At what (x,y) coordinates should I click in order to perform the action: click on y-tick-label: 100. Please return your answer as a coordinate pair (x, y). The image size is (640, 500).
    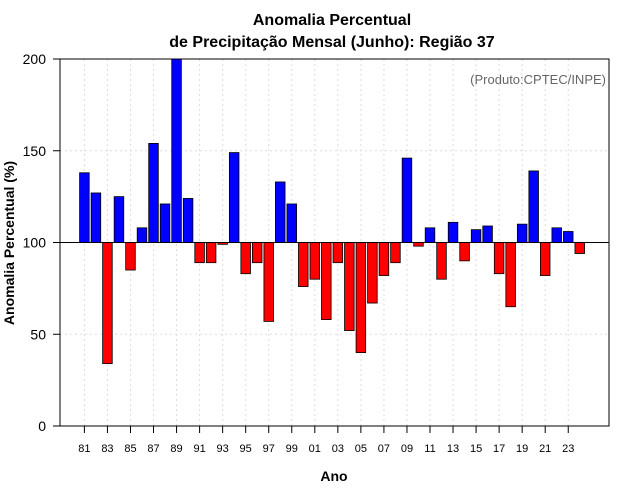
    Looking at the image, I should click on (35, 243).